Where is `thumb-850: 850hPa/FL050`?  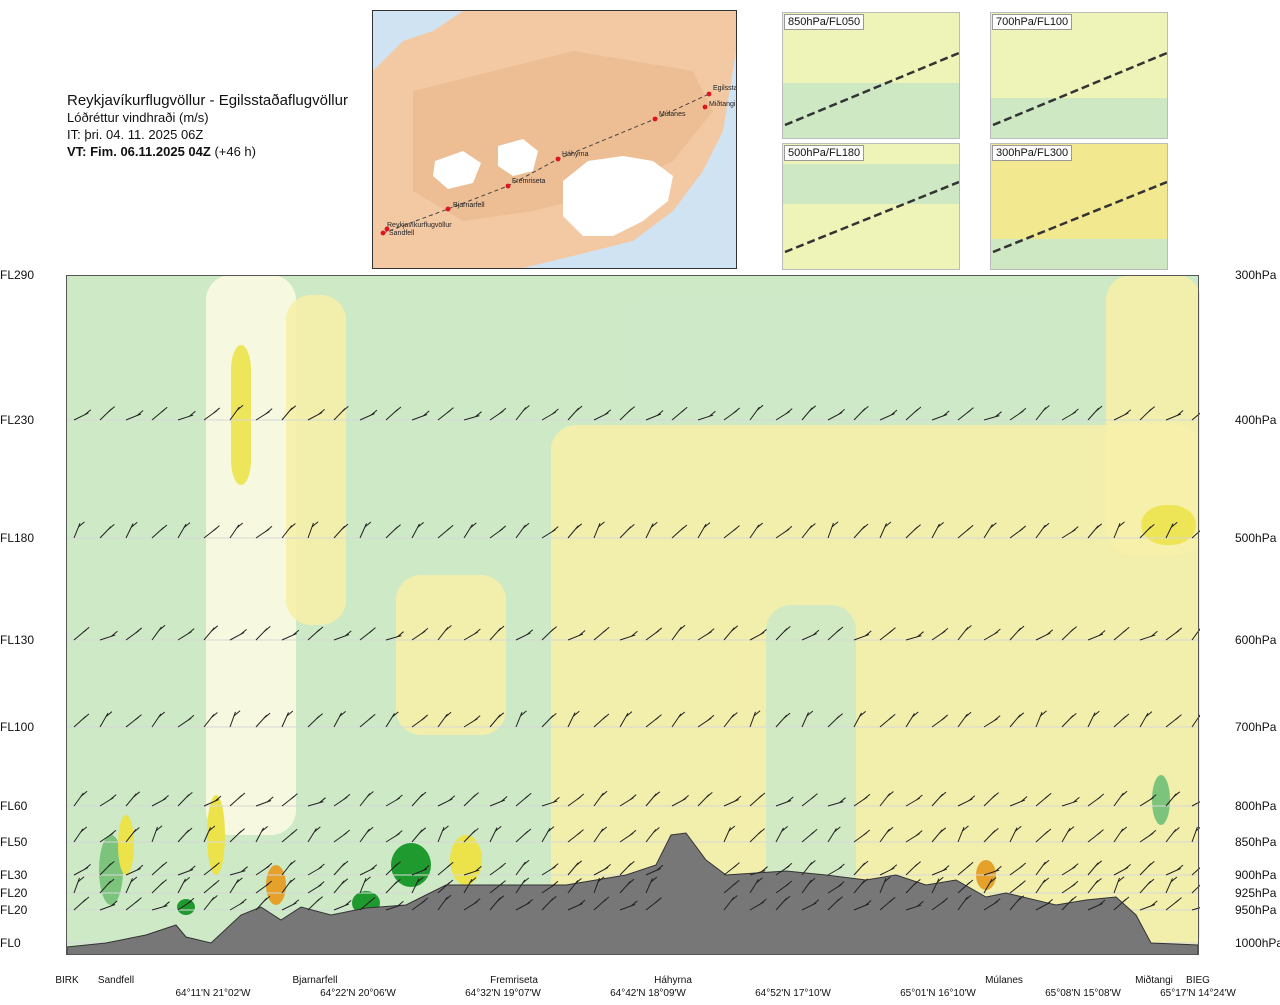
thumb-850: 850hPa/FL050 is located at coordinates (871, 75).